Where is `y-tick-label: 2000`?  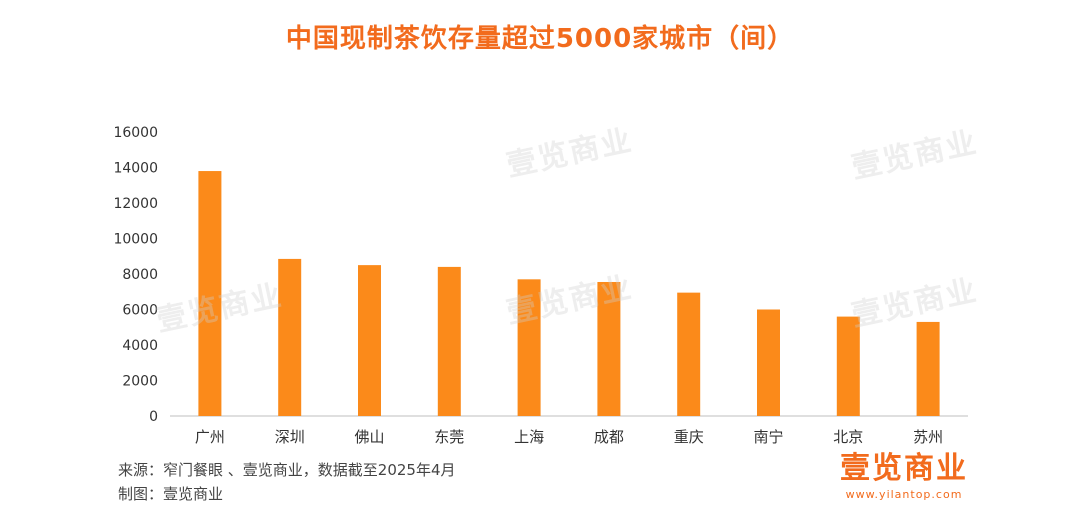
y-tick-label: 2000 is located at coordinates (140, 382).